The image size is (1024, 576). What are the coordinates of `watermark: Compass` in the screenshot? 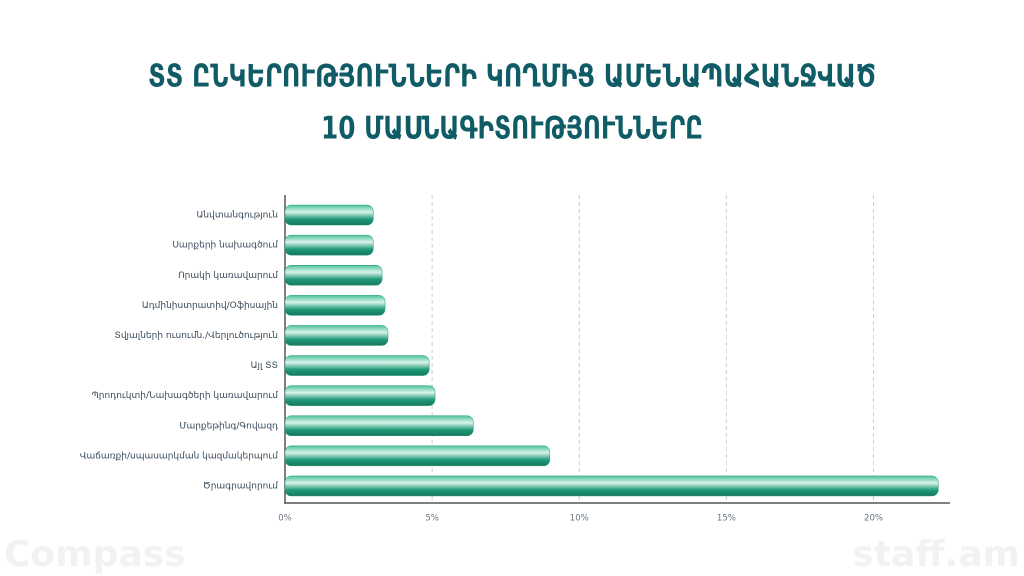 It's located at (95, 554).